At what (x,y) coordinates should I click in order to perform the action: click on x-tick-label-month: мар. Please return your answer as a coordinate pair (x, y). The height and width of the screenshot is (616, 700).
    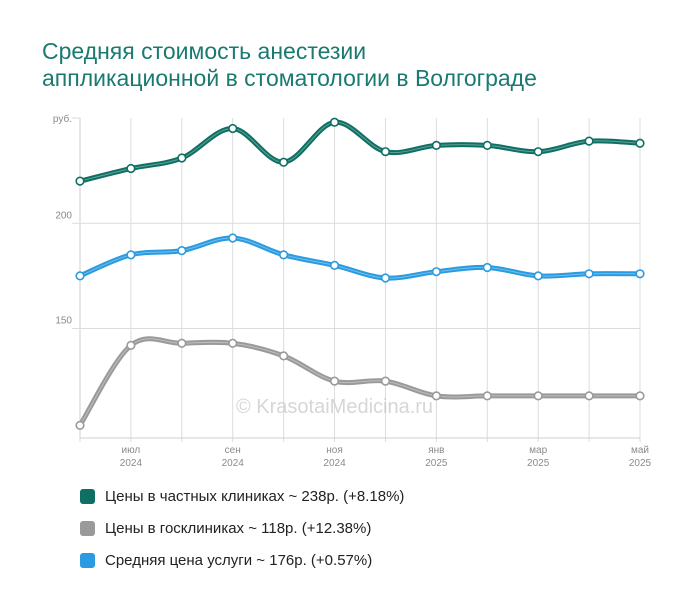
    Looking at the image, I should click on (538, 450).